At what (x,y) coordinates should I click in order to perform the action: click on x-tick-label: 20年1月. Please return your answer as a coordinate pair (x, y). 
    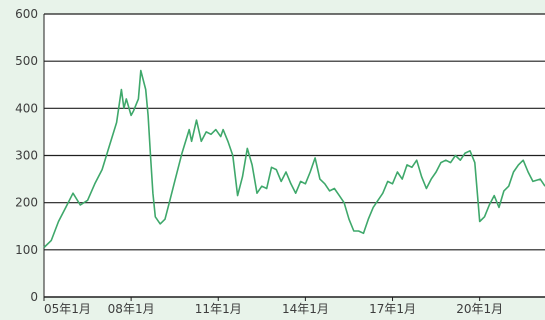
    Looking at the image, I should click on (479, 309).